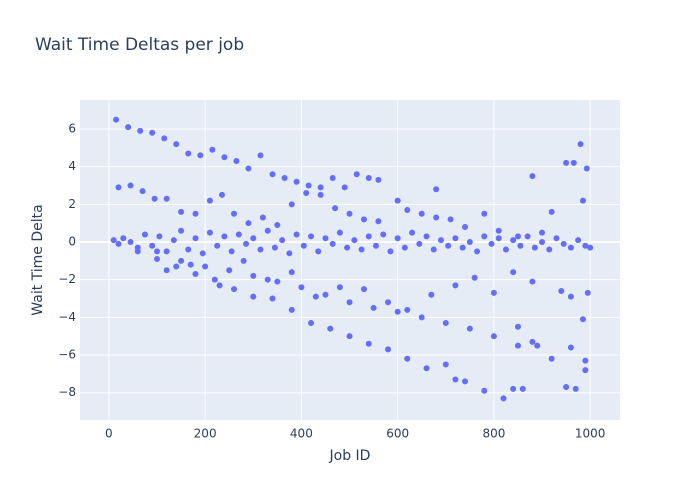 The width and height of the screenshot is (700, 500). I want to click on y-tick-label: −6, so click(67, 355).